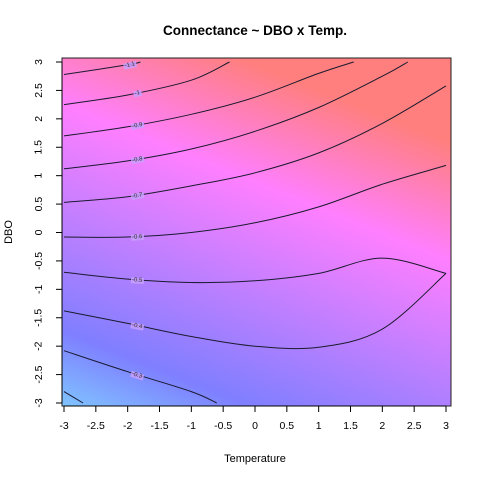 This screenshot has width=480, height=480. Describe the element at coordinates (319, 426) in the screenshot. I see `x-tick-label: 1` at that location.